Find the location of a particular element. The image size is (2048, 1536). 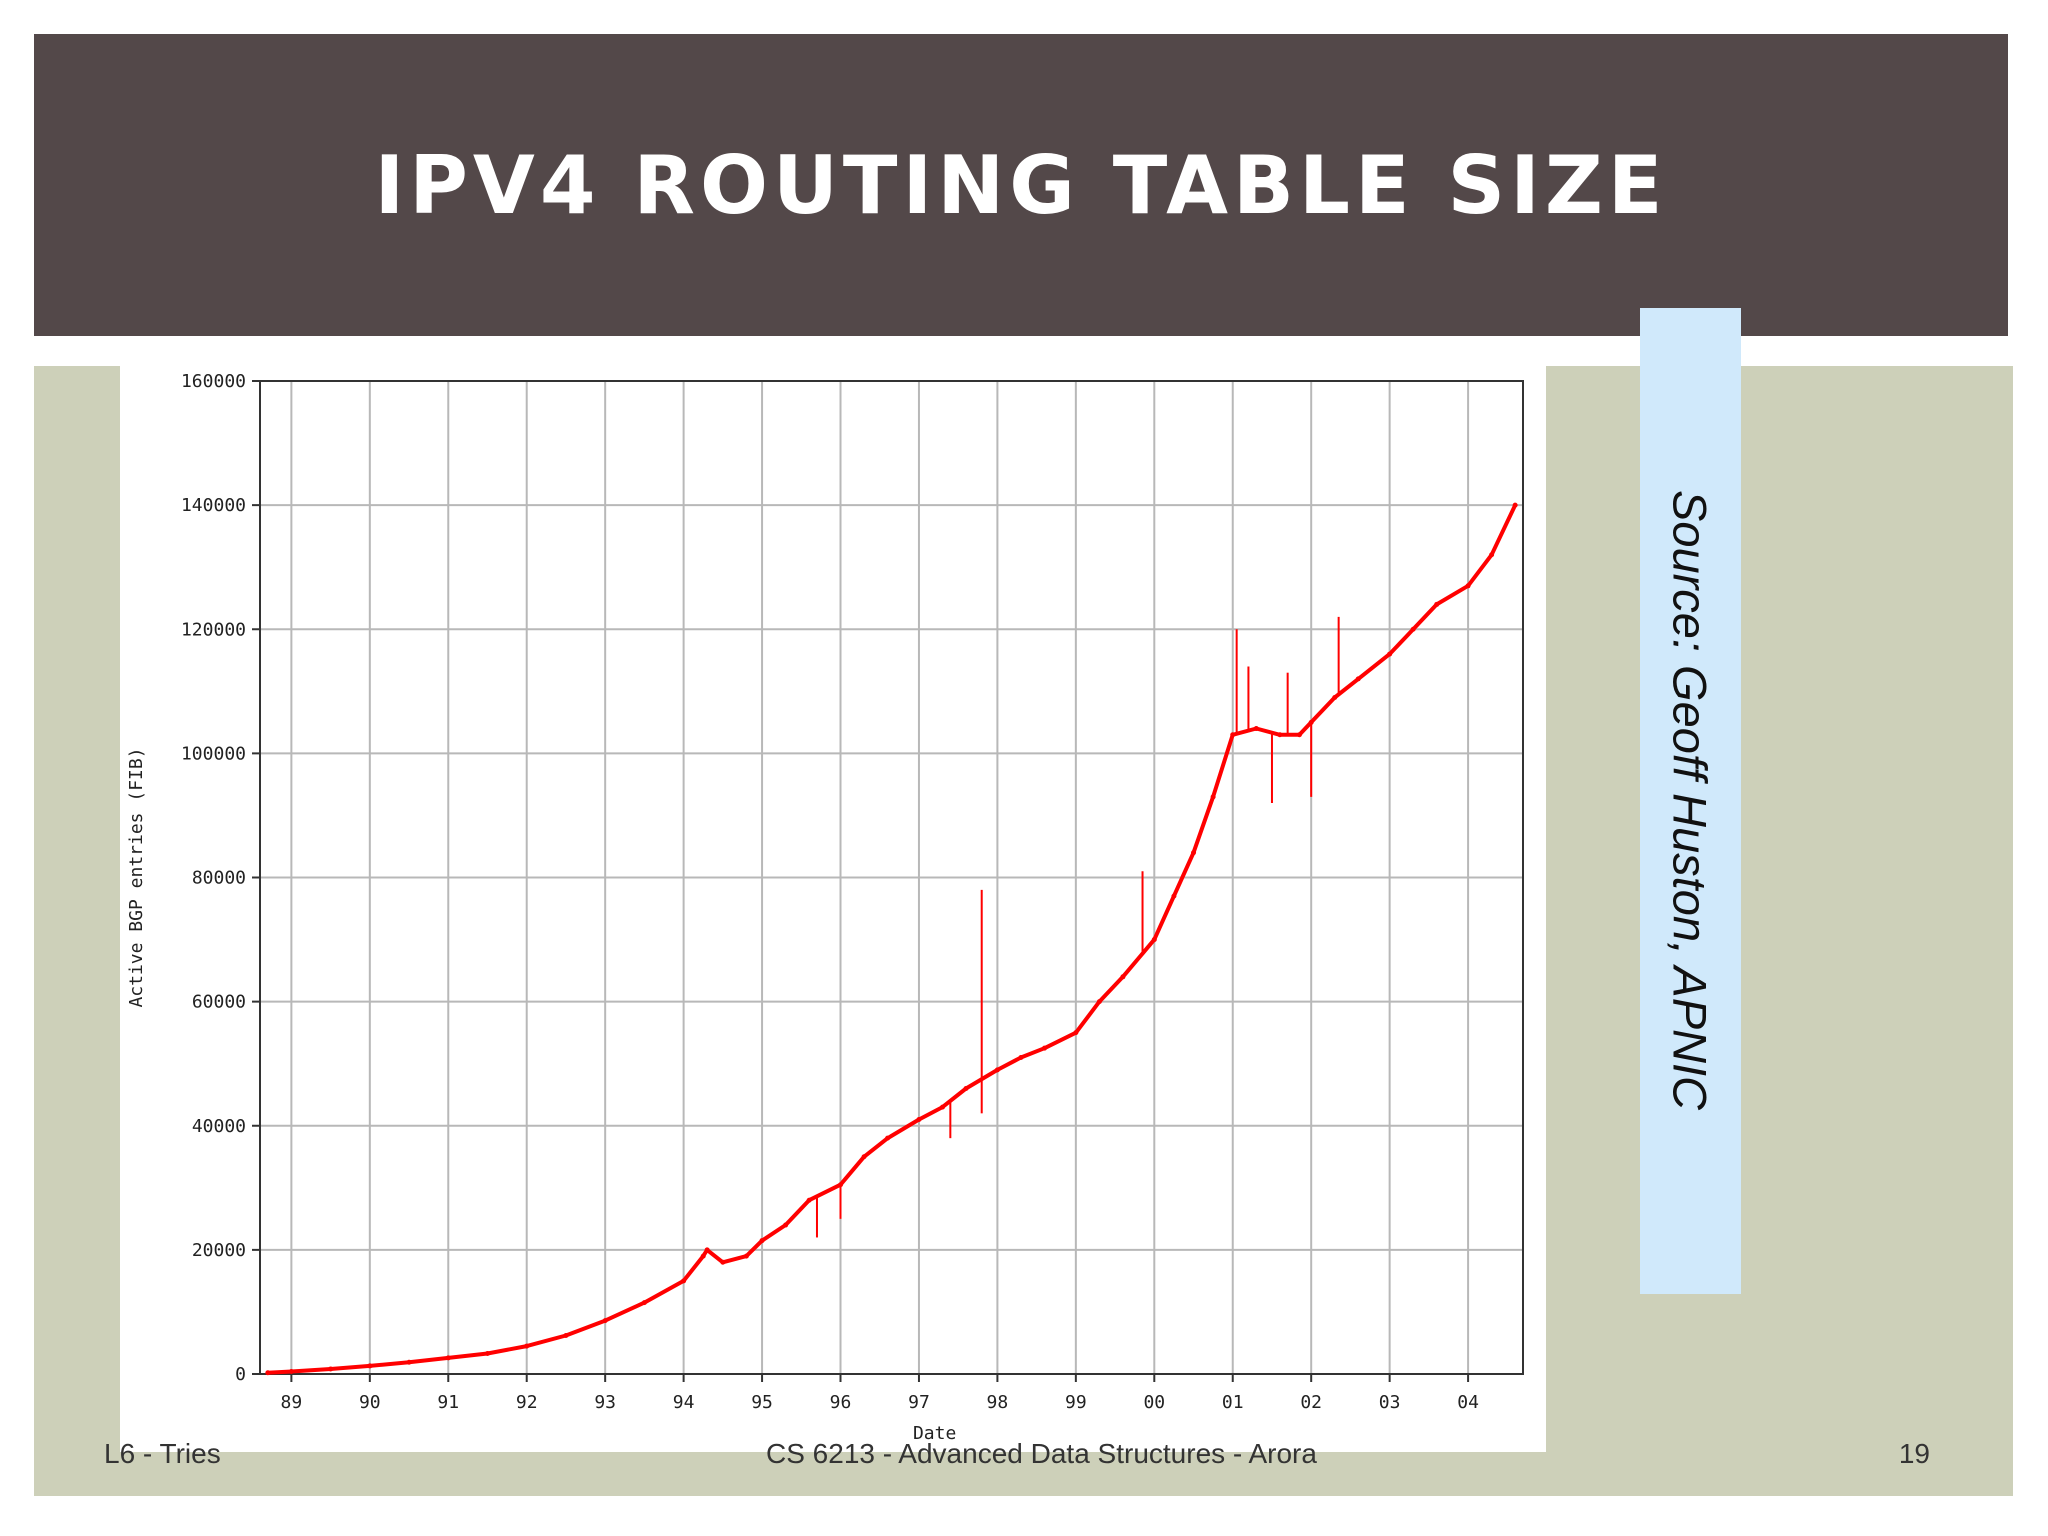

y-axis-label: Active BGP entries (FIB) is located at coordinates (136, 877).